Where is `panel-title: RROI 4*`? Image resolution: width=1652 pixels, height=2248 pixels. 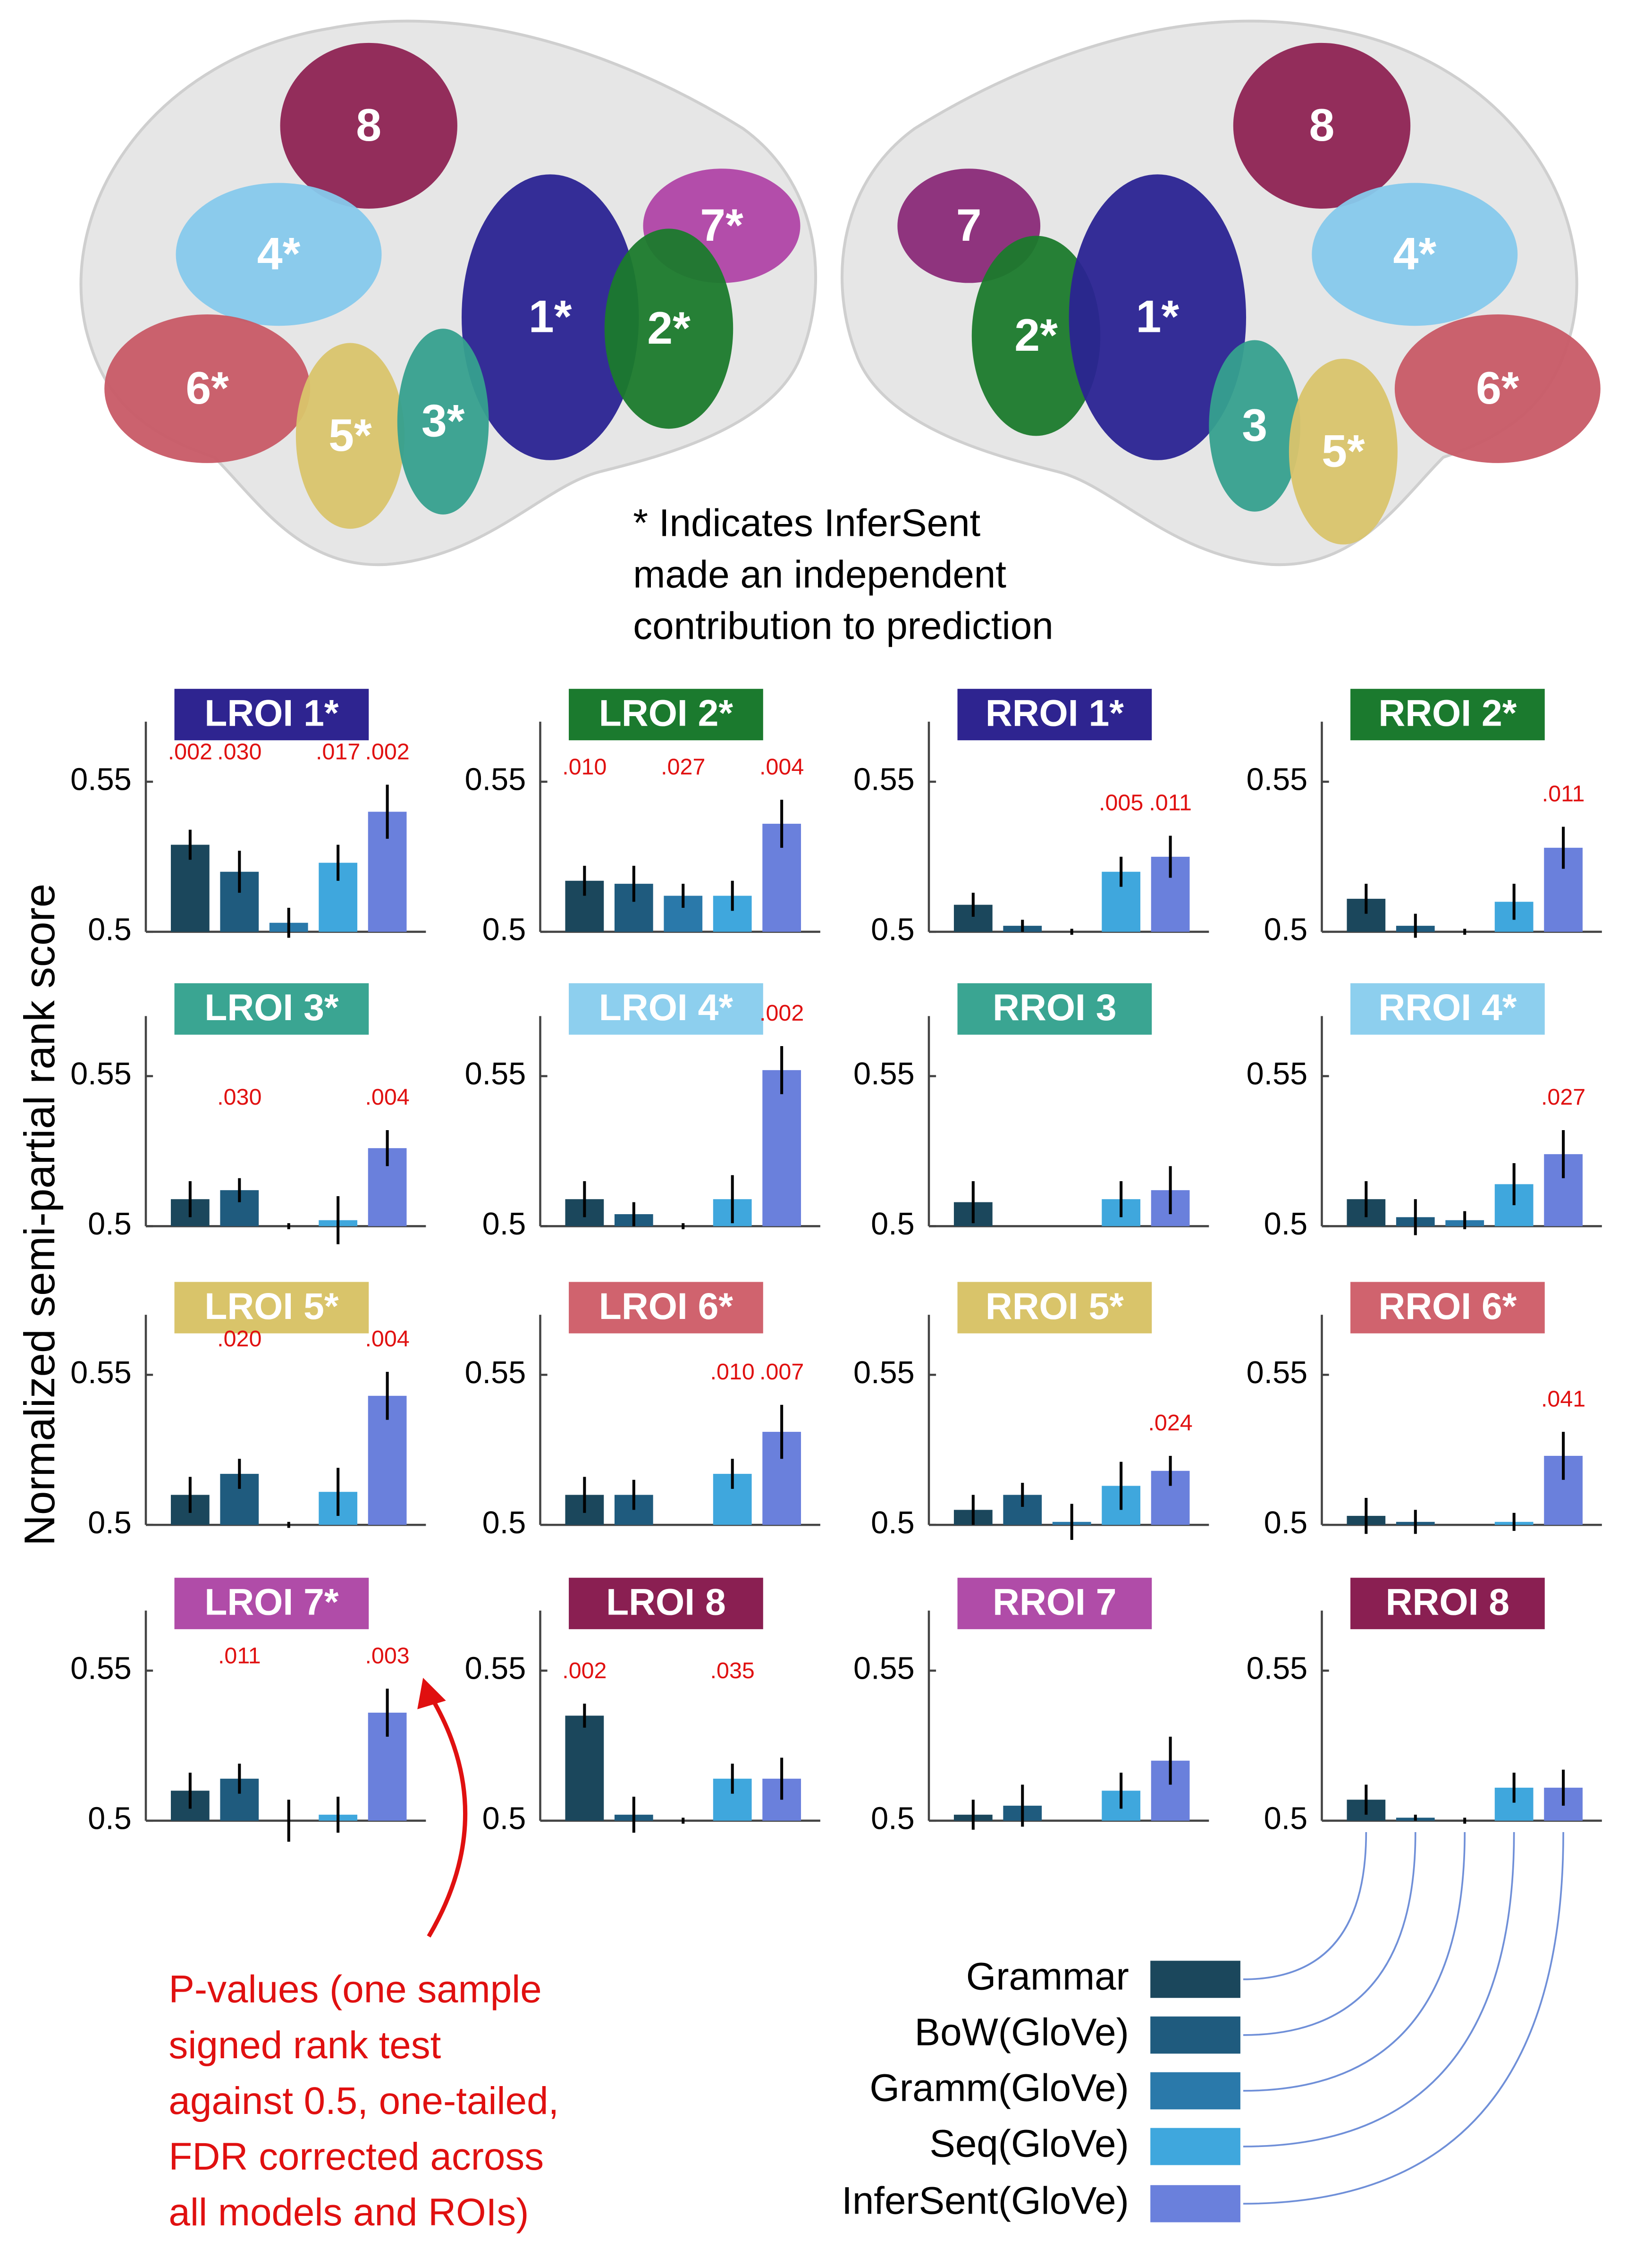 panel-title: RROI 4* is located at coordinates (1447, 1007).